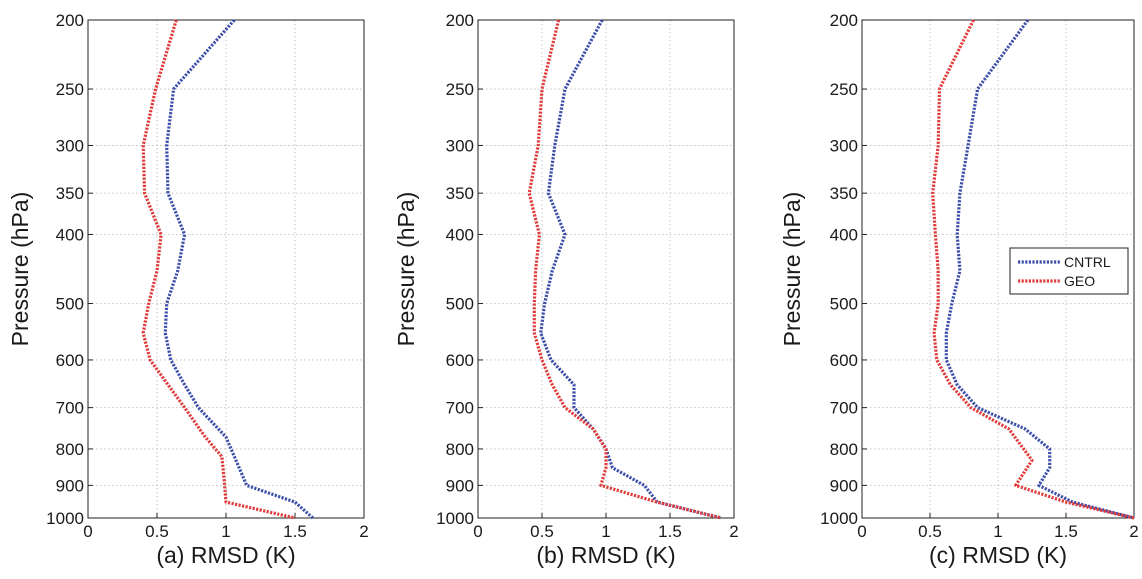  What do you see at coordinates (1079, 281) in the screenshot?
I see `legend-label-geo: GEO` at bounding box center [1079, 281].